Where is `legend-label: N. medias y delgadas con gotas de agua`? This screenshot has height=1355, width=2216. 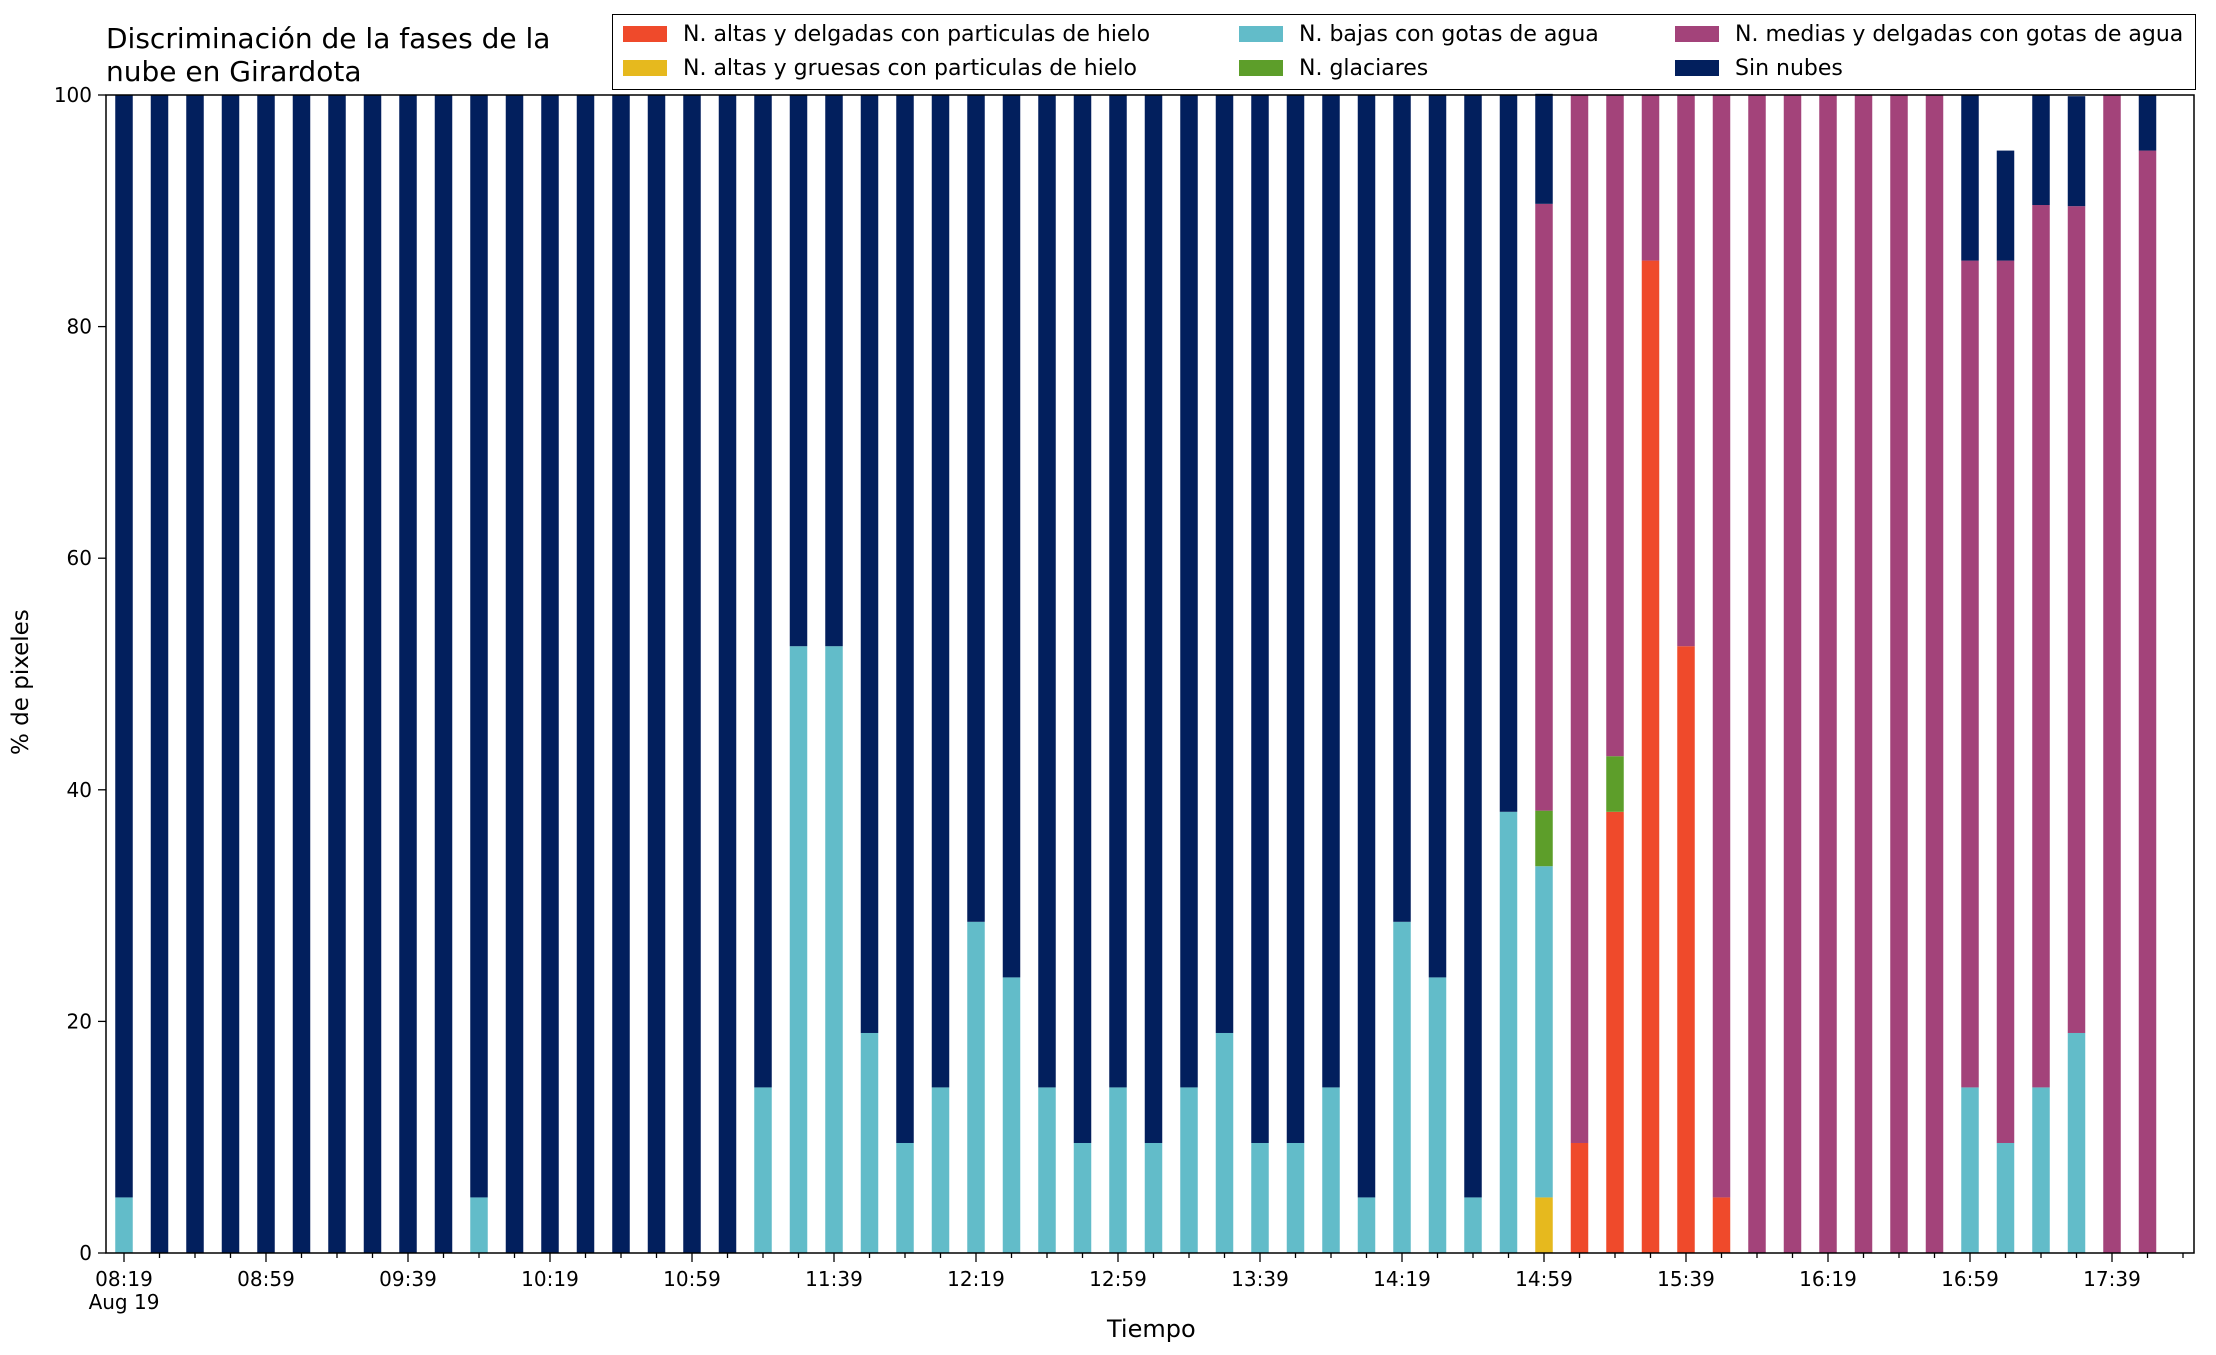 legend-label: N. medias y delgadas con gotas de agua is located at coordinates (1959, 34).